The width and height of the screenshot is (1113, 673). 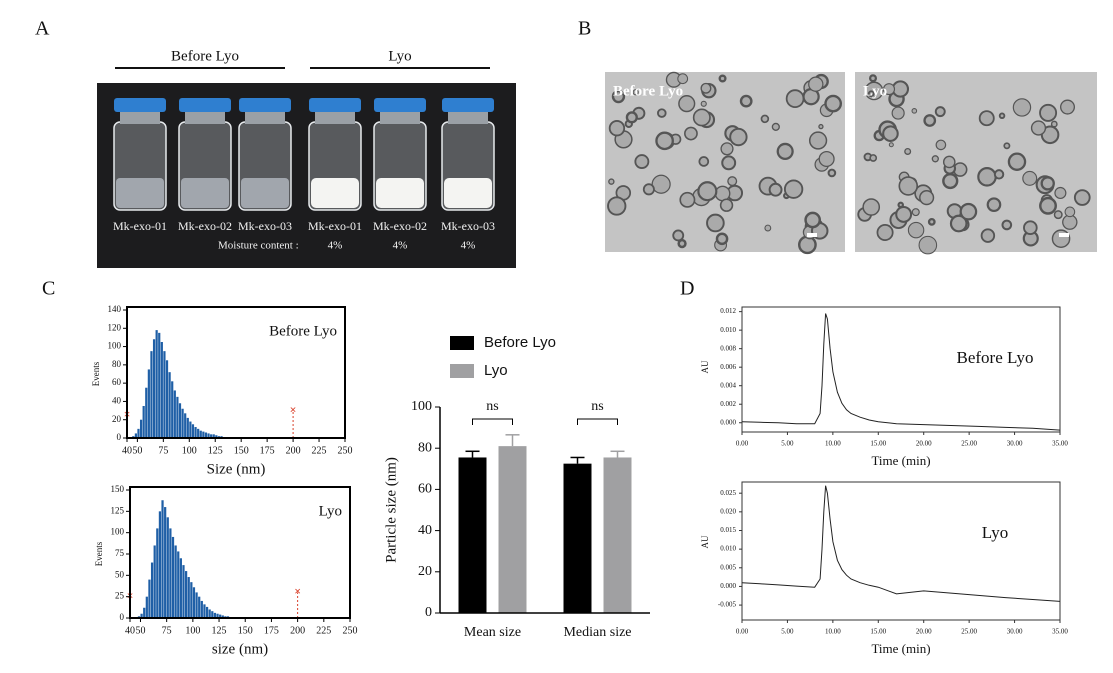 What do you see at coordinates (787, 444) in the screenshot?
I see `x-tick-label: 5.00` at bounding box center [787, 444].